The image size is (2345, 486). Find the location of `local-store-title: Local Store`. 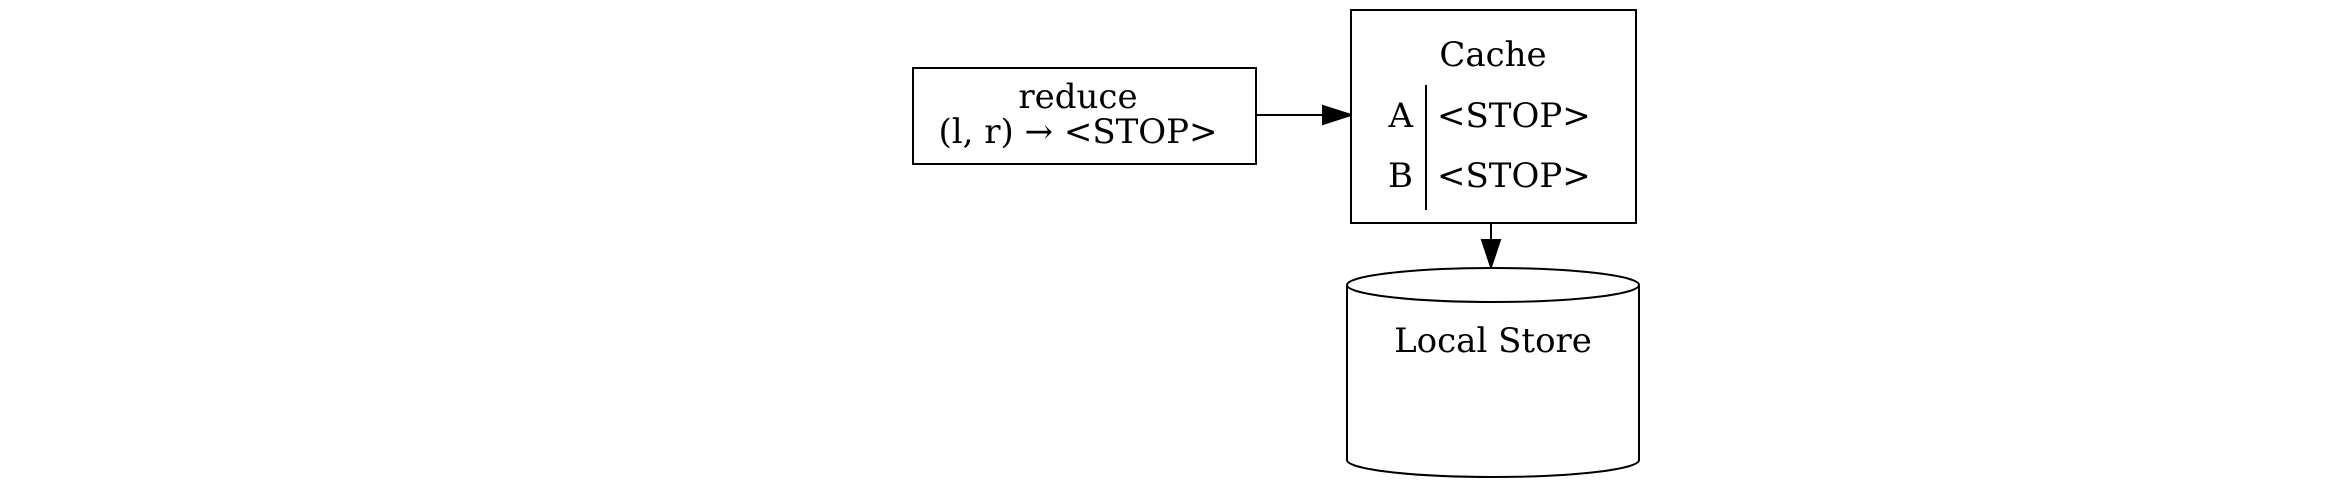

local-store-title: Local Store is located at coordinates (1493, 341).